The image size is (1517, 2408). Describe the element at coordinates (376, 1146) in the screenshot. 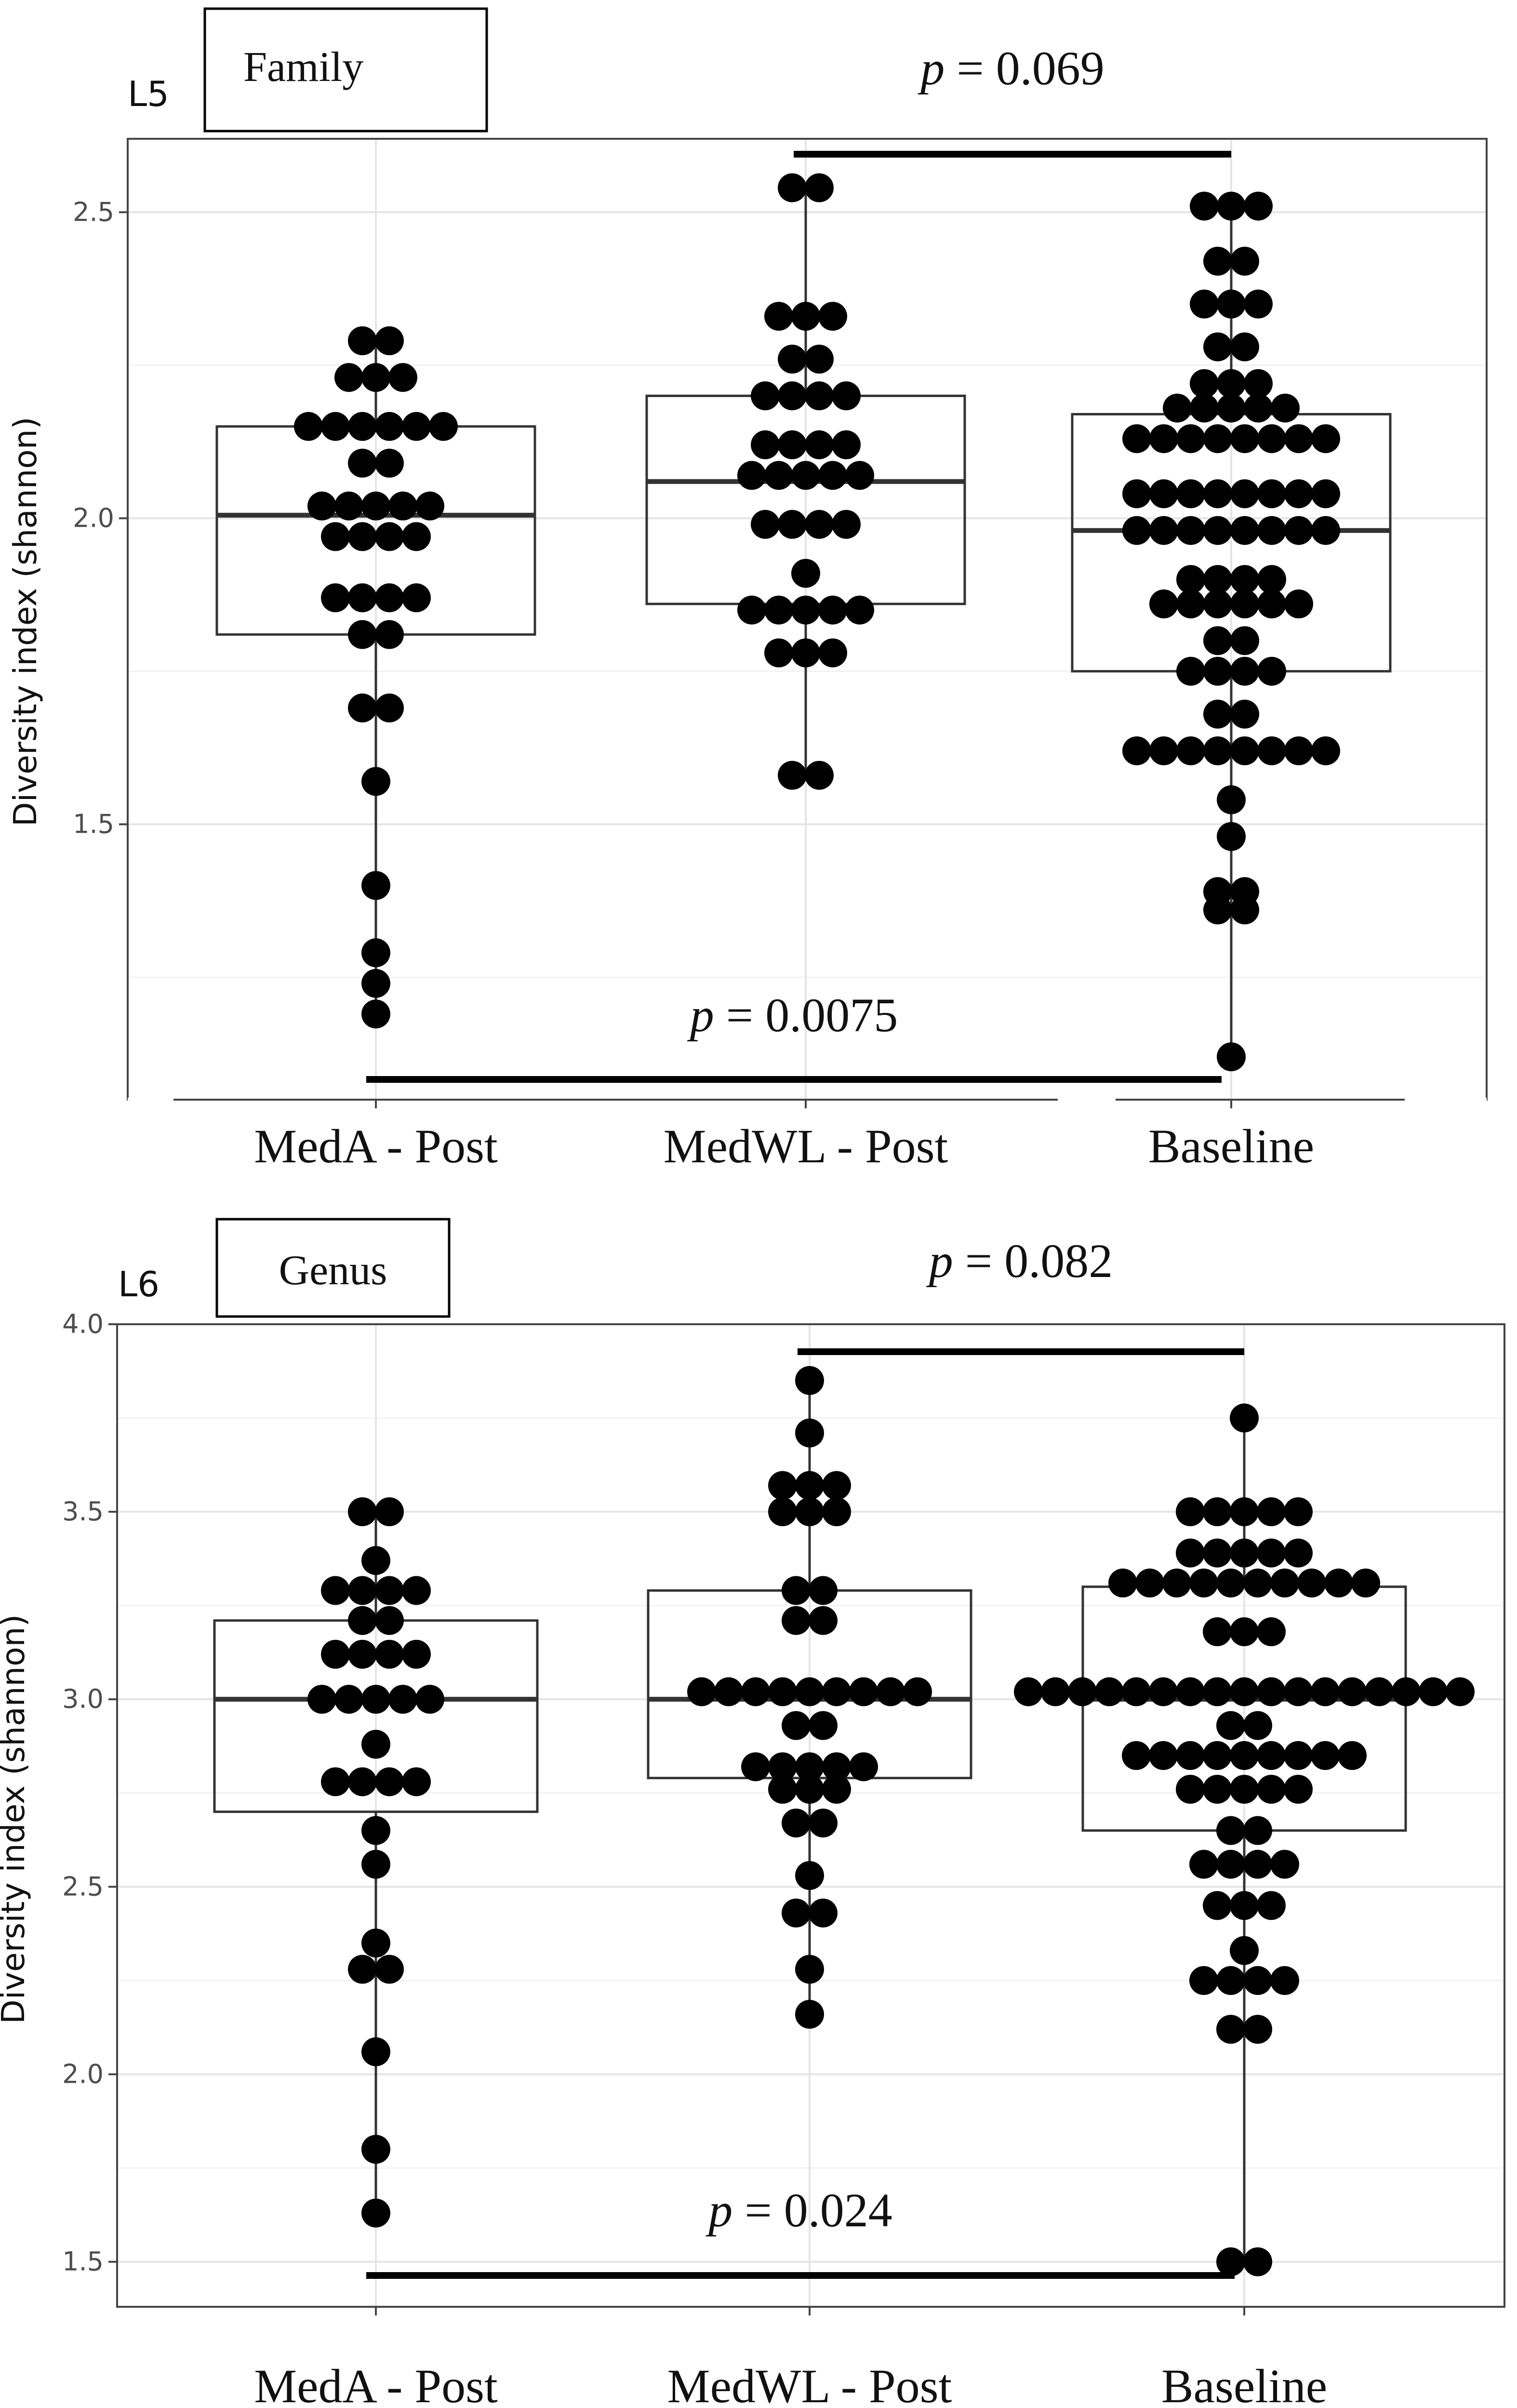

I see `x-category-label: MedA - Post` at that location.